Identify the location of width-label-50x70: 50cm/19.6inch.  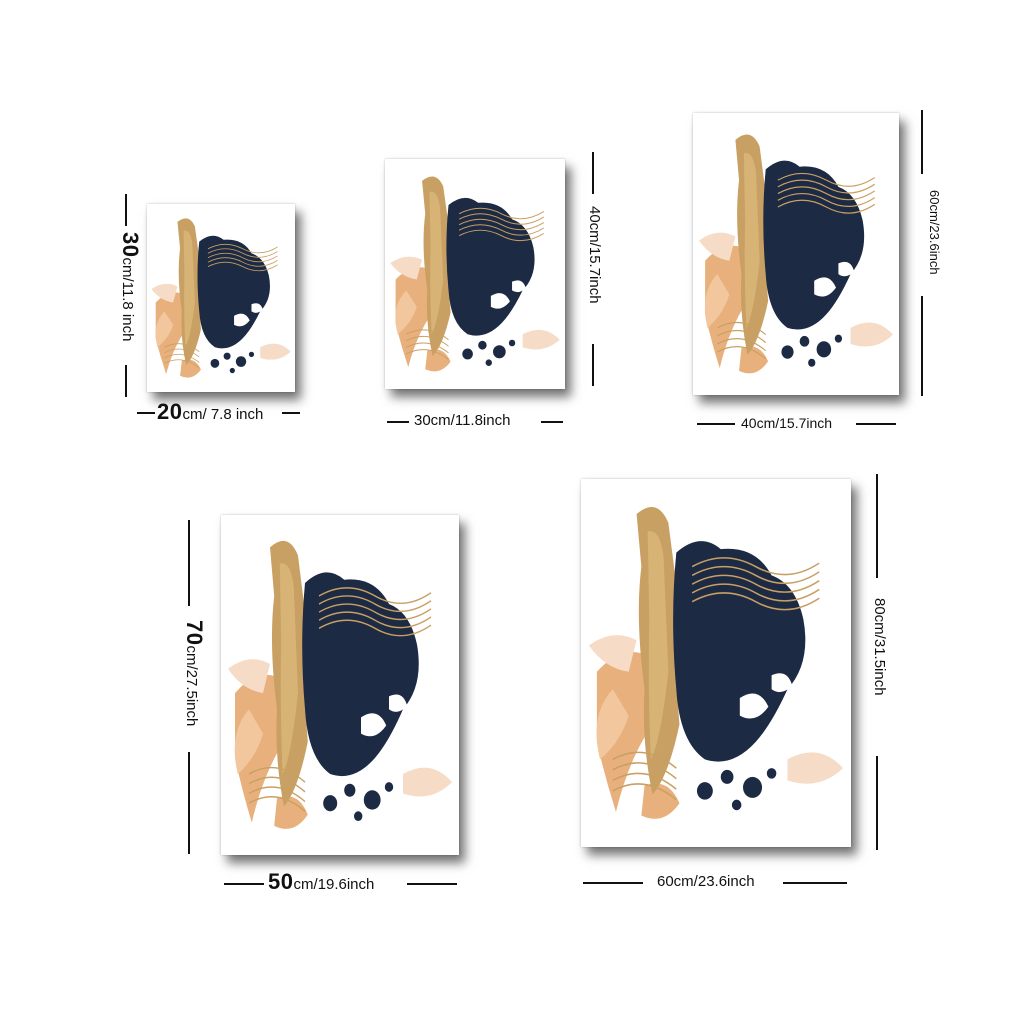
(321, 881).